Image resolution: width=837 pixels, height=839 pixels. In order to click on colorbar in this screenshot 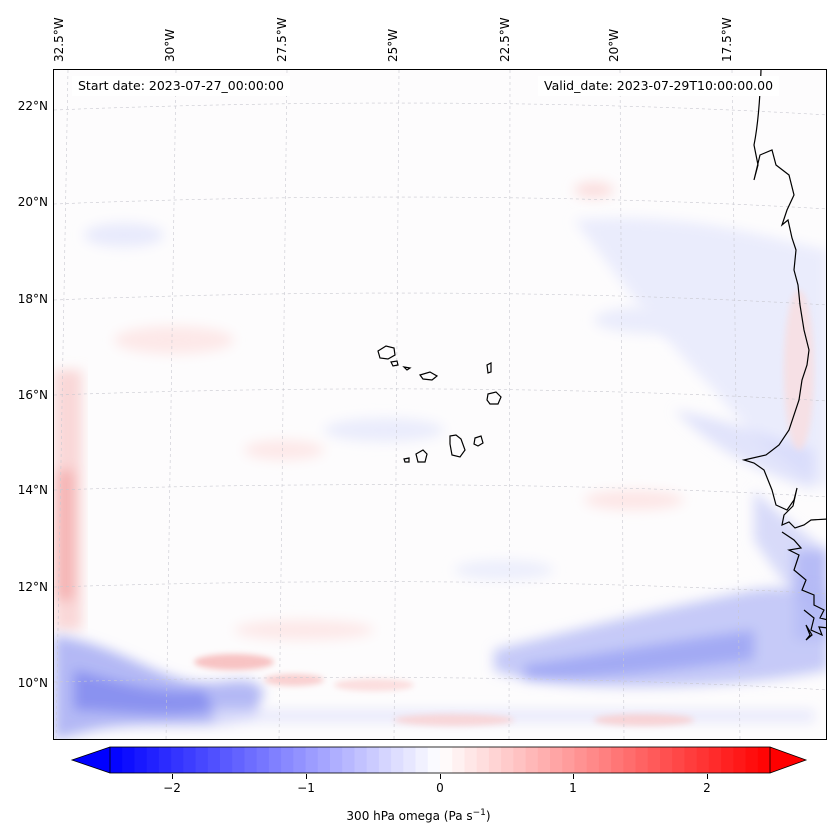, I will do `click(439, 760)`.